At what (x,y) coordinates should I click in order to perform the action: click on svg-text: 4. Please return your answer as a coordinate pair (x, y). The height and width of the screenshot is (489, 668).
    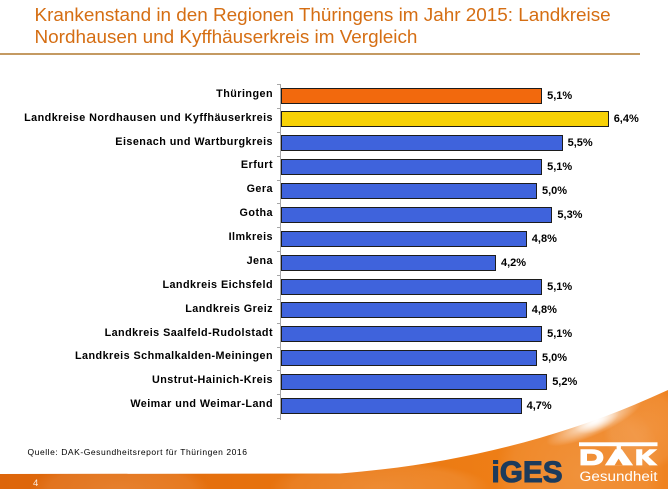
    Looking at the image, I should click on (35, 483).